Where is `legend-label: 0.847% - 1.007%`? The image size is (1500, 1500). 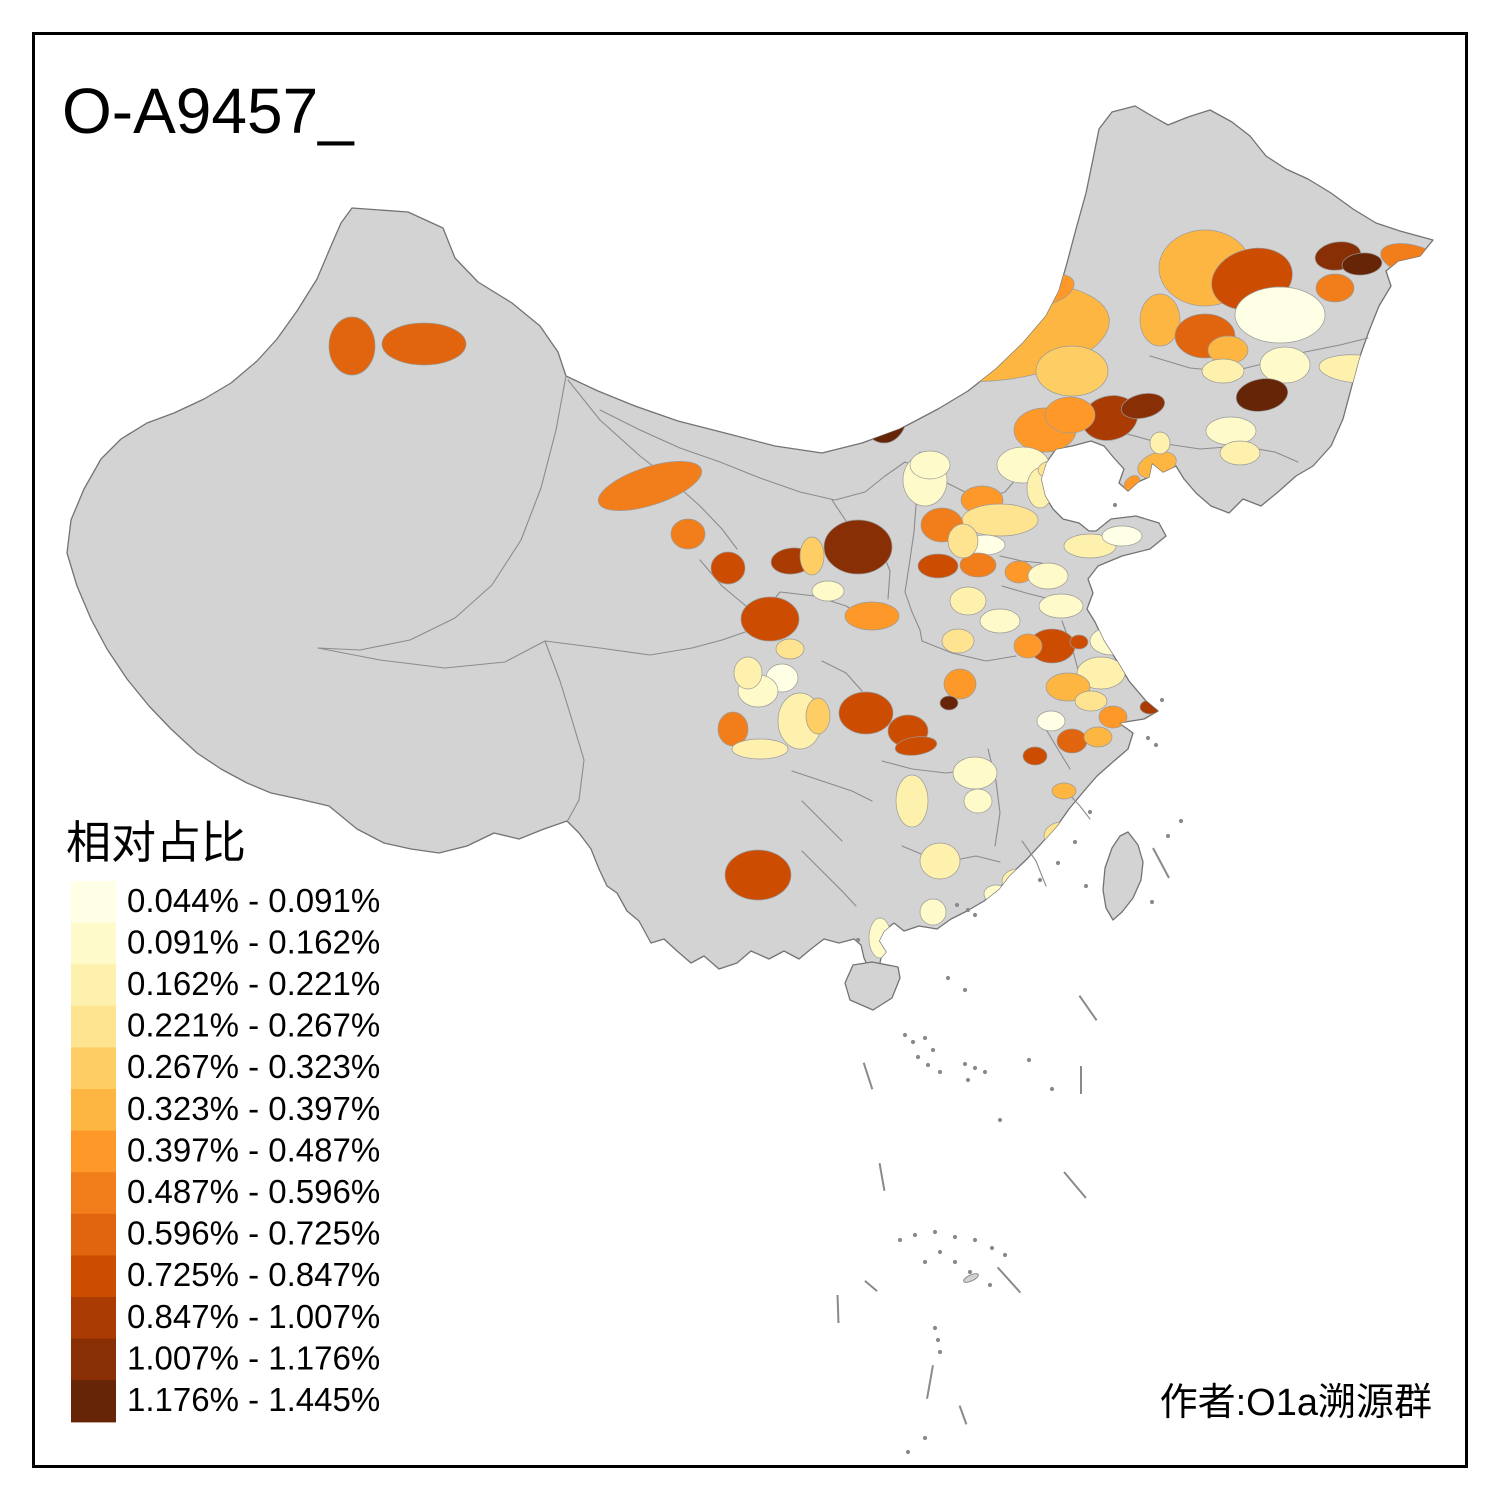 legend-label: 0.847% - 1.007% is located at coordinates (253, 1316).